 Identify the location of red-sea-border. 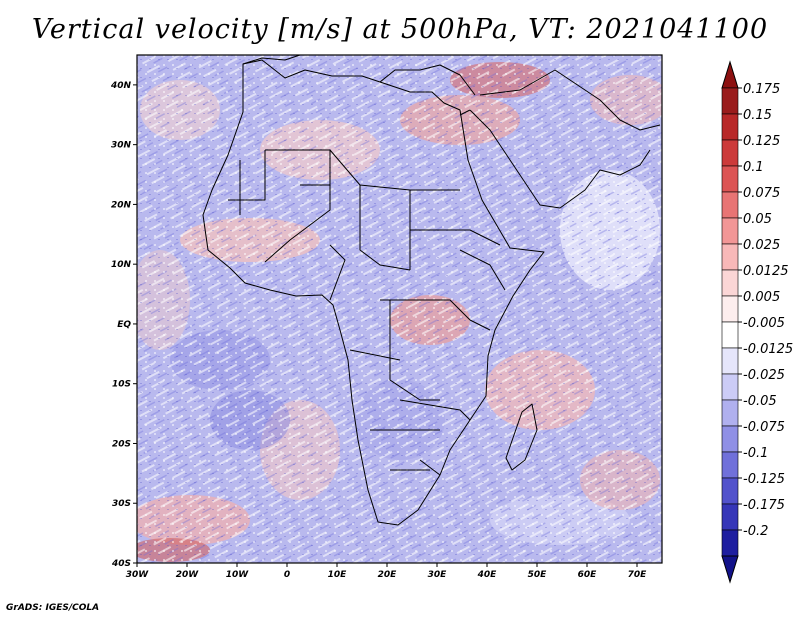
(555, 159).